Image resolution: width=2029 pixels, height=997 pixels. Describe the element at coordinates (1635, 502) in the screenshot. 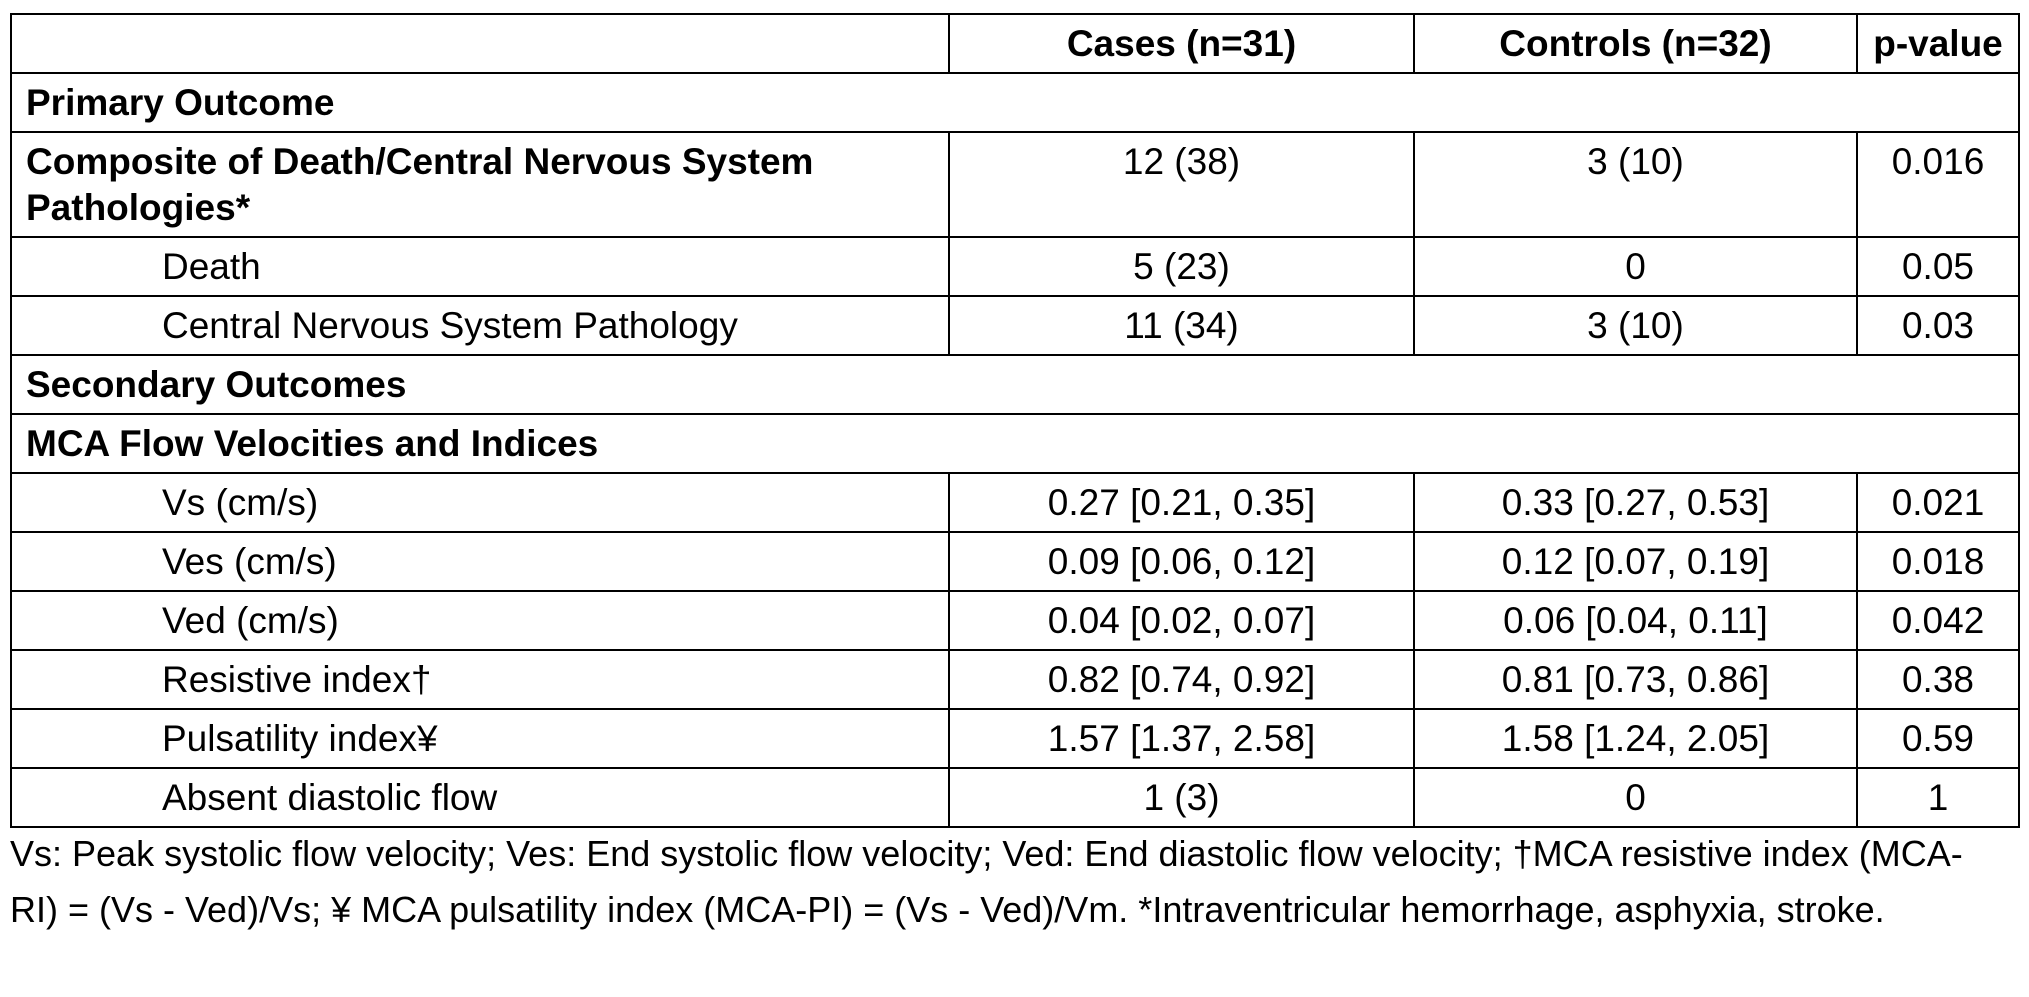

I see `row-controls: 0.33 [0.27, 0.53]` at that location.